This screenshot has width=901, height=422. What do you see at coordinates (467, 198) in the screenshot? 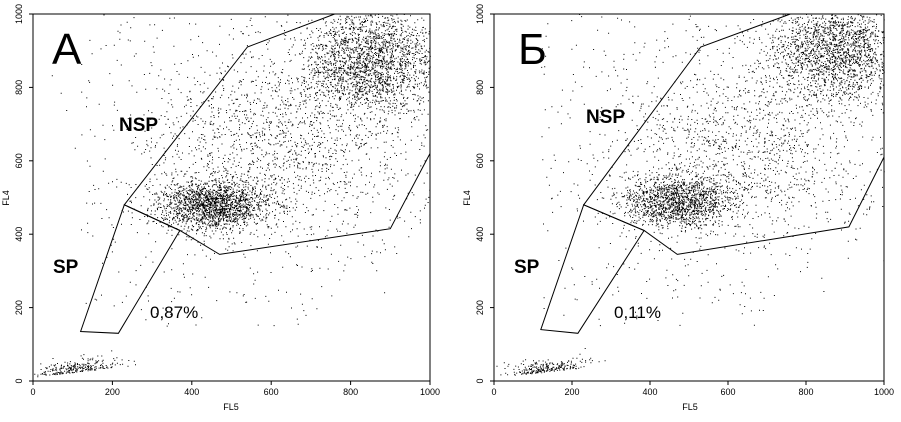
I see `panel-b-y-axis-title: FL4` at bounding box center [467, 198].